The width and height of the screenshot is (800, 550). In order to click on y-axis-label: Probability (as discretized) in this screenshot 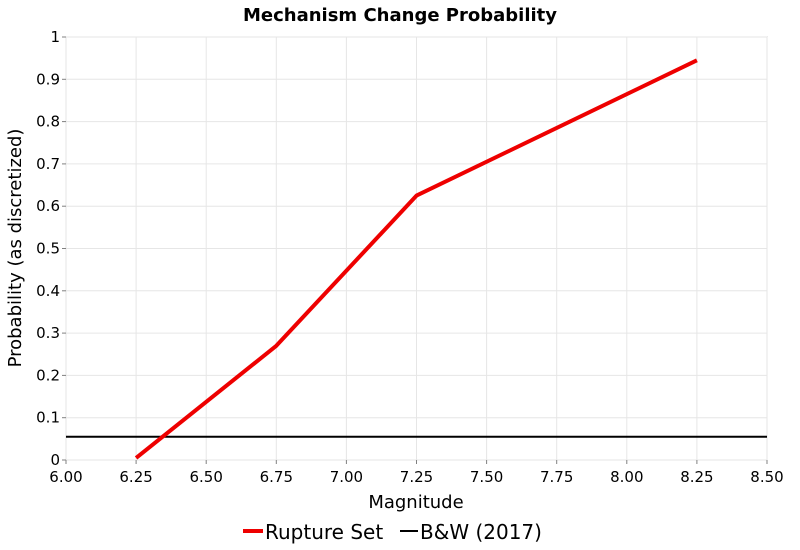, I will do `click(15, 248)`.